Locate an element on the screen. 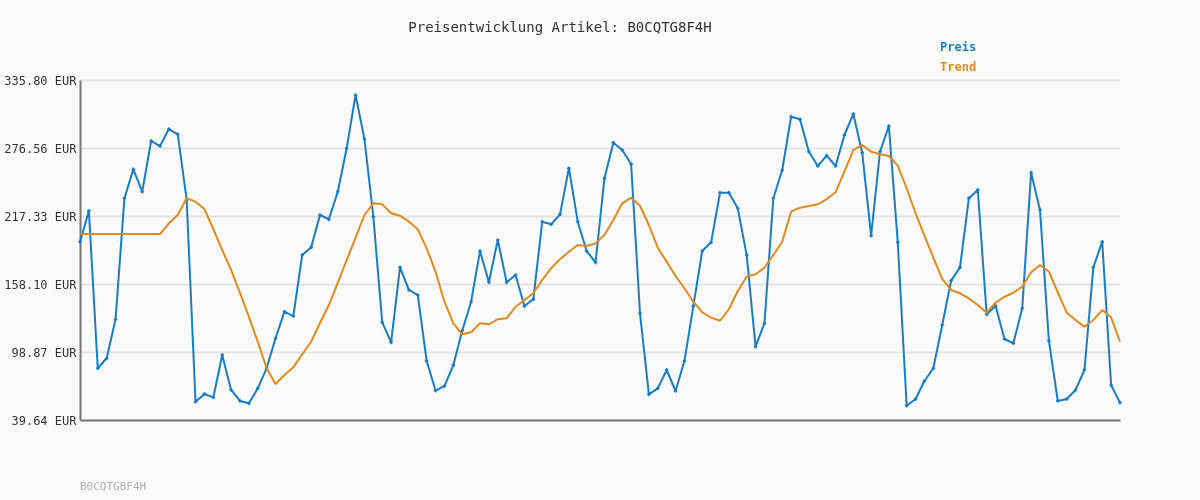  y-tick-label: 39.64 EUR is located at coordinates (44, 420).